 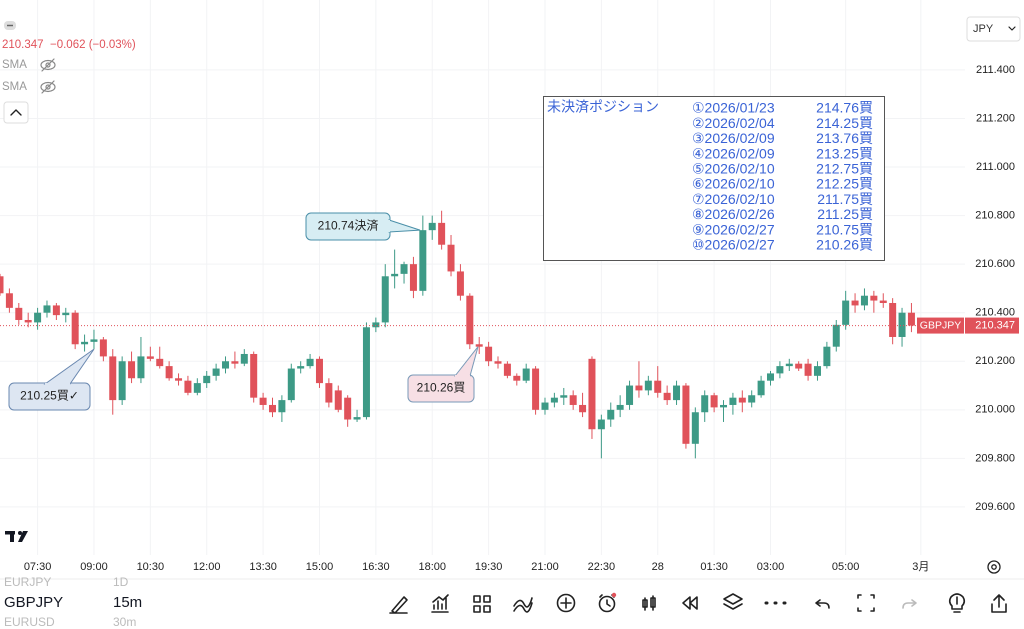 What do you see at coordinates (999, 603) in the screenshot?
I see `share-tool` at bounding box center [999, 603].